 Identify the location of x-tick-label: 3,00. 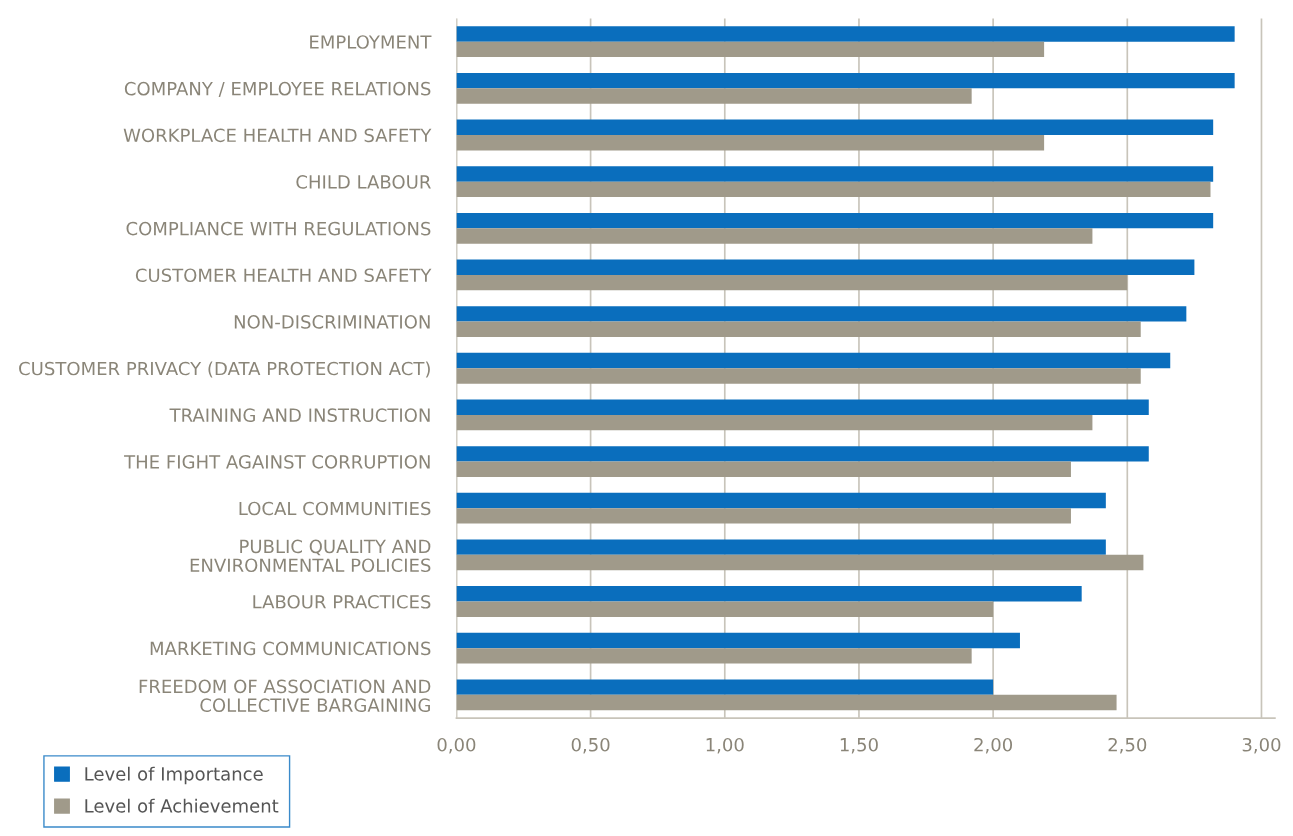
(1261, 745).